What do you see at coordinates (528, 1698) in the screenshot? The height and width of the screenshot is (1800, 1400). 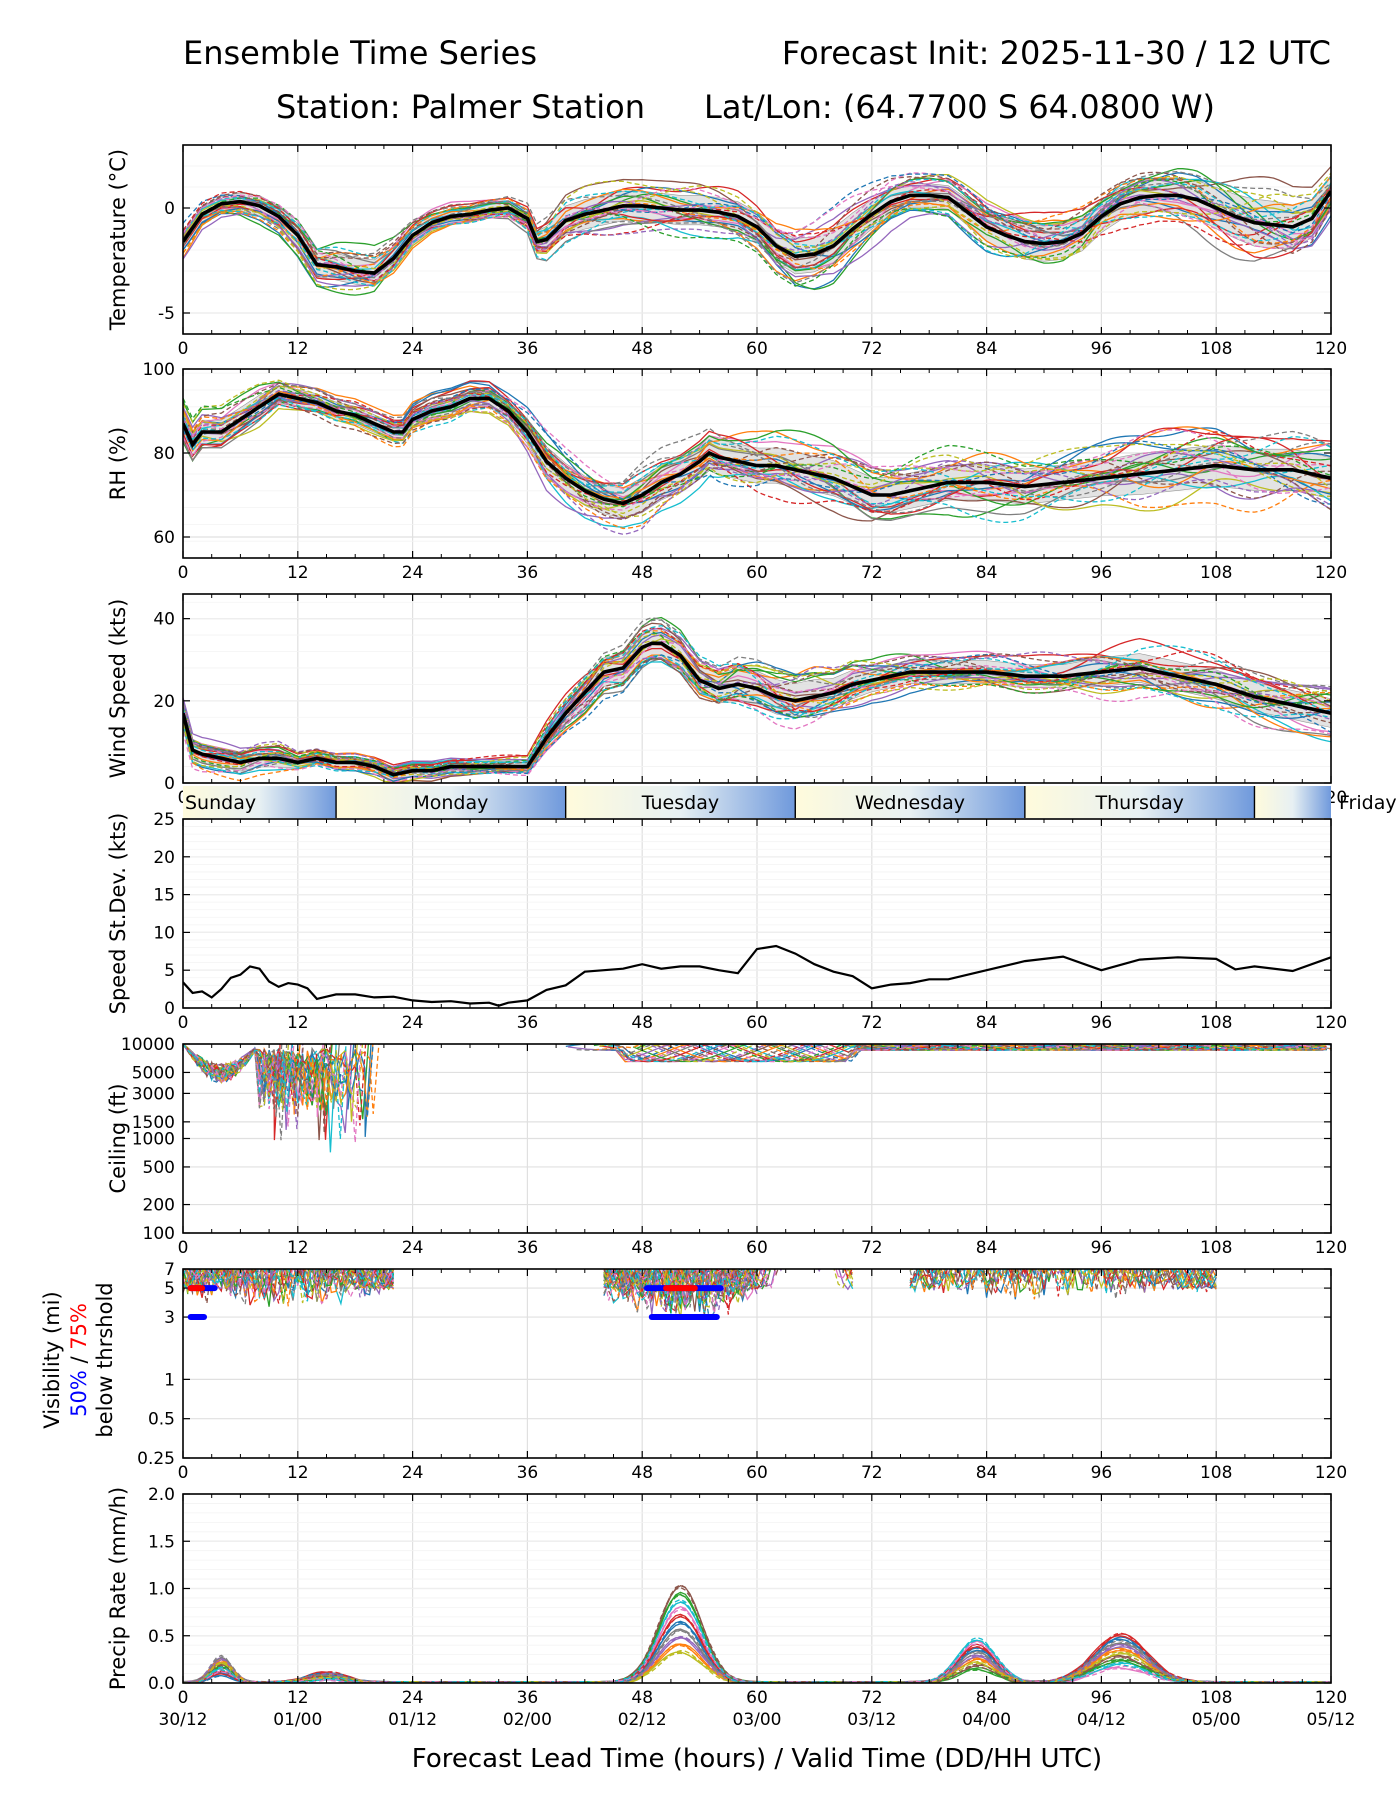 I see `precip-xtick-label: 36` at bounding box center [528, 1698].